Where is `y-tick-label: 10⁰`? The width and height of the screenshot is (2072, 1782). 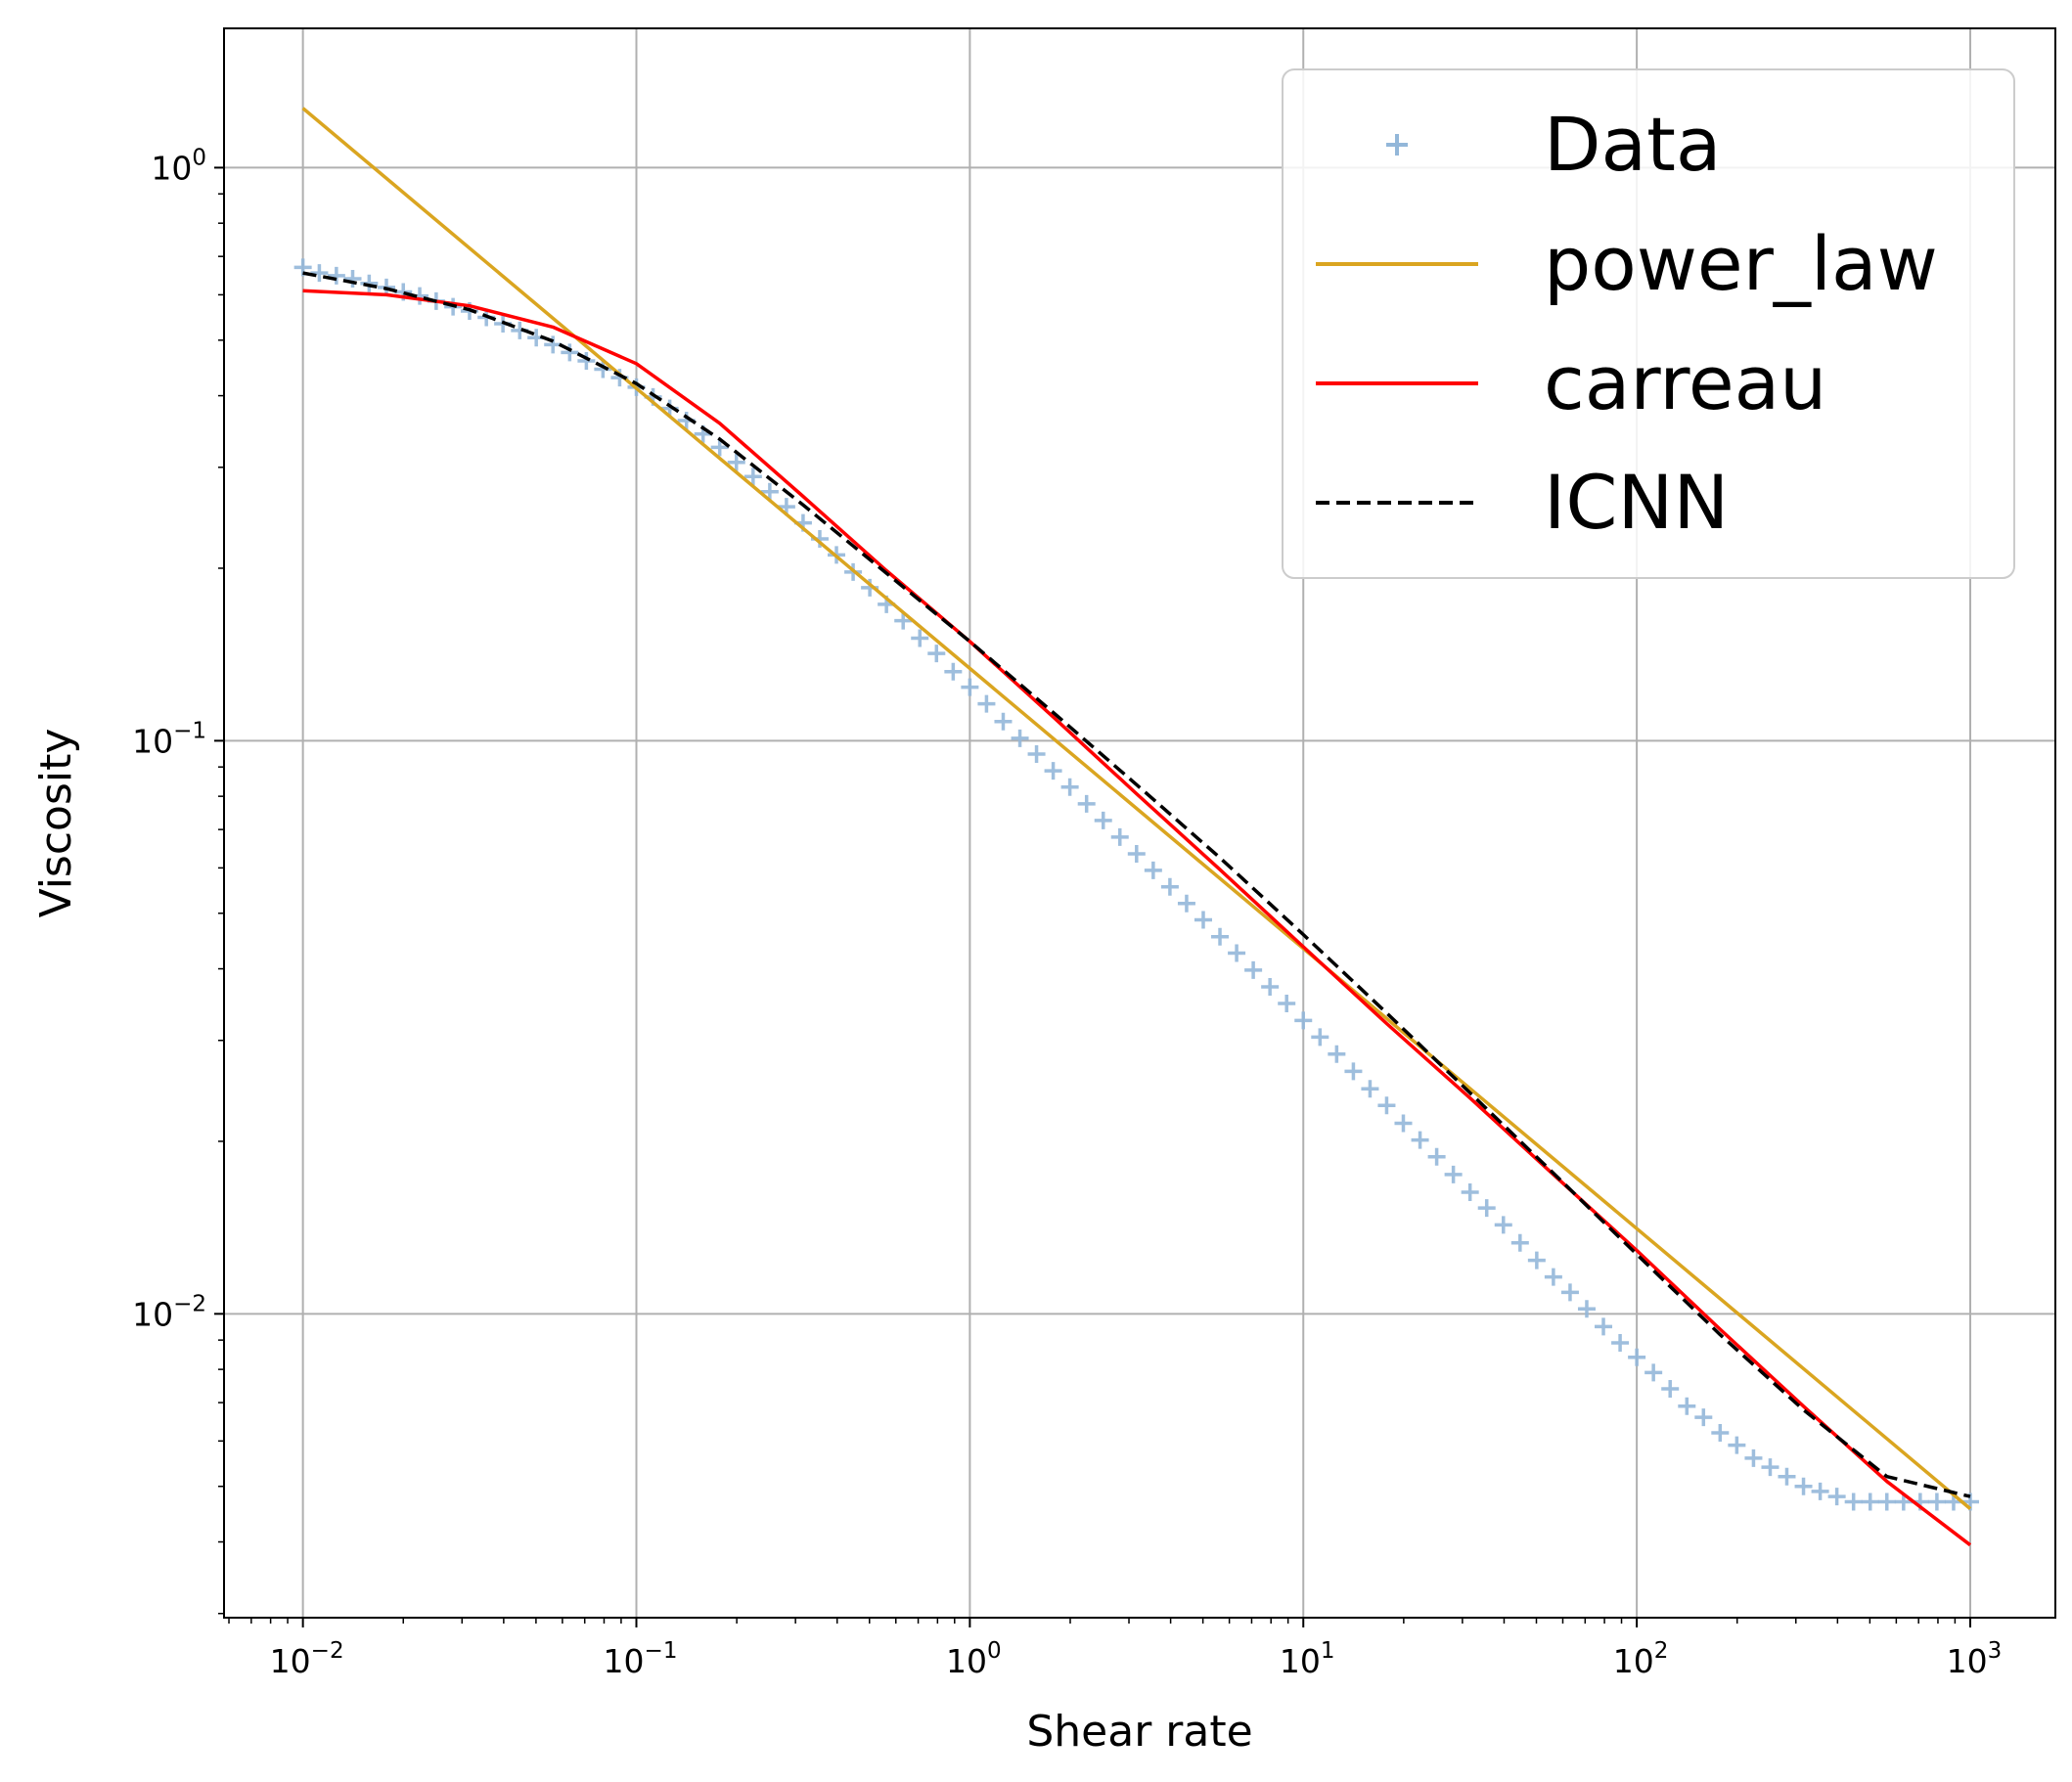 y-tick-label: 10⁰ is located at coordinates (178, 166).